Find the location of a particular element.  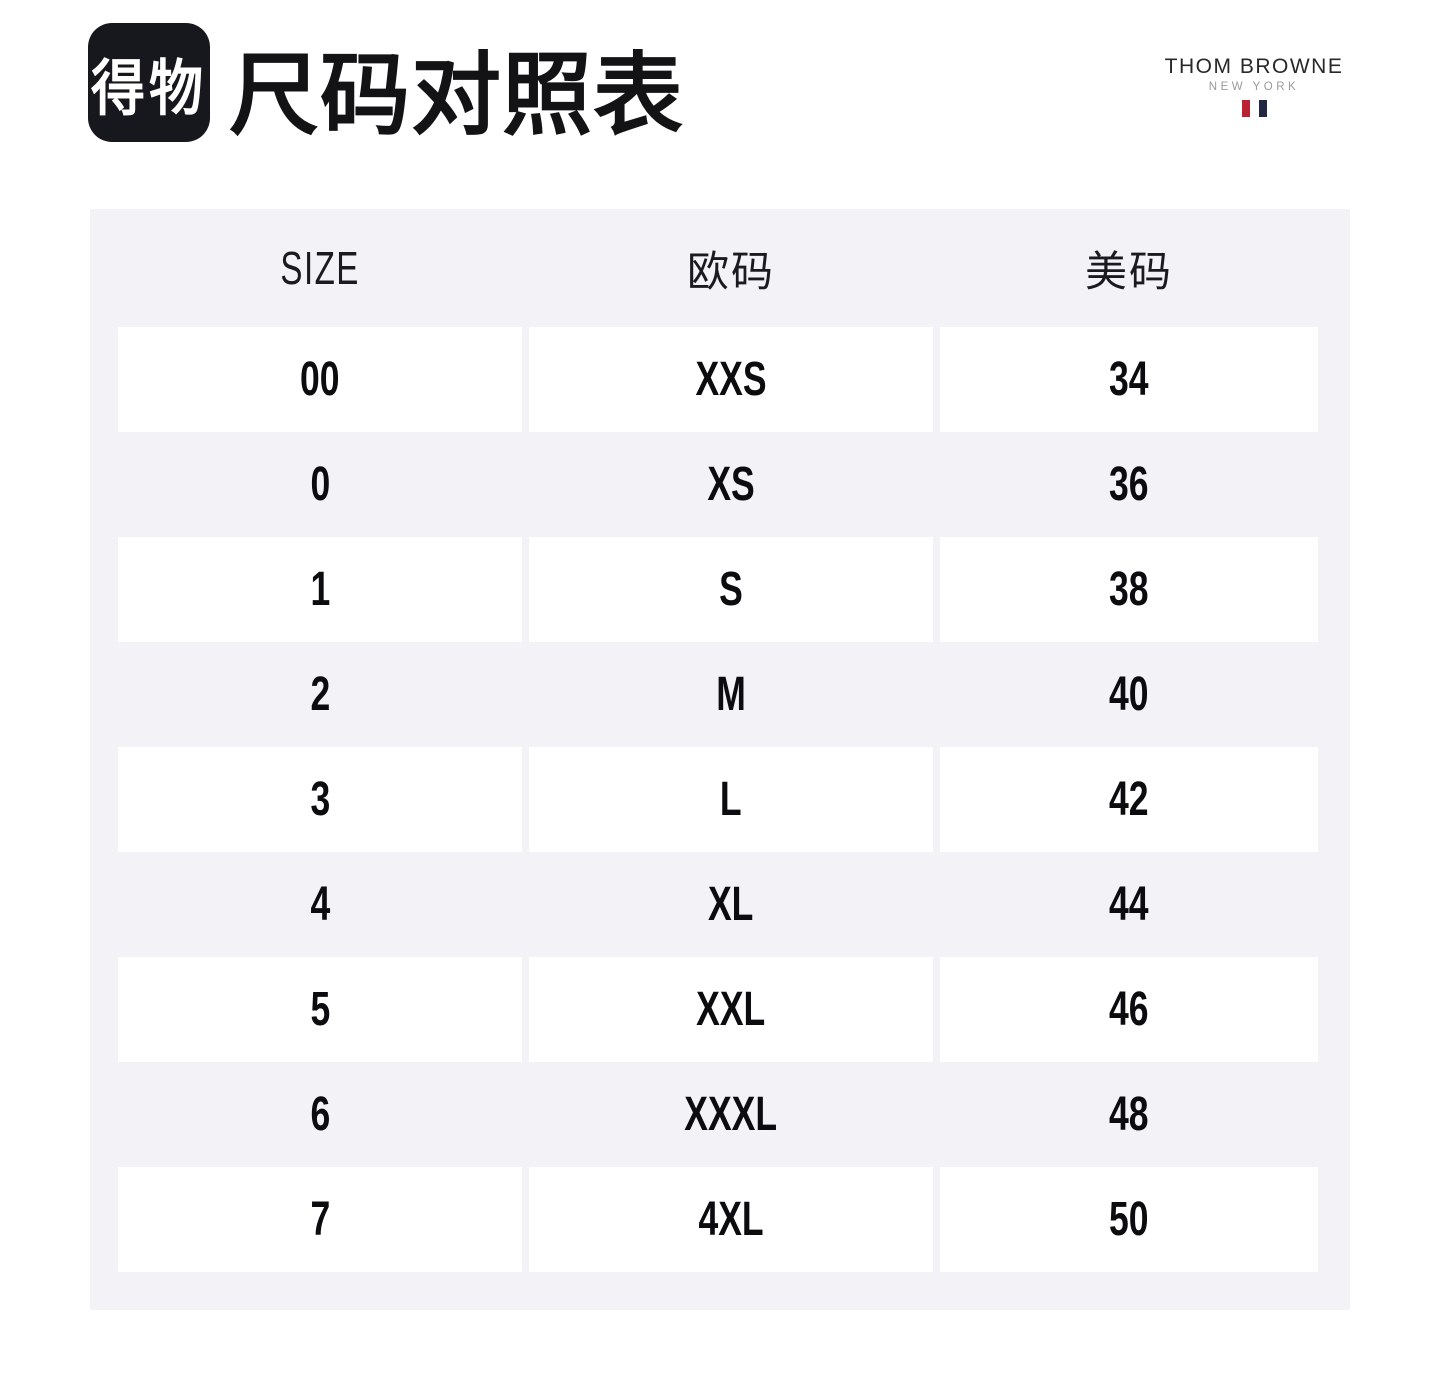

us-cell: 44 is located at coordinates (1129, 904).